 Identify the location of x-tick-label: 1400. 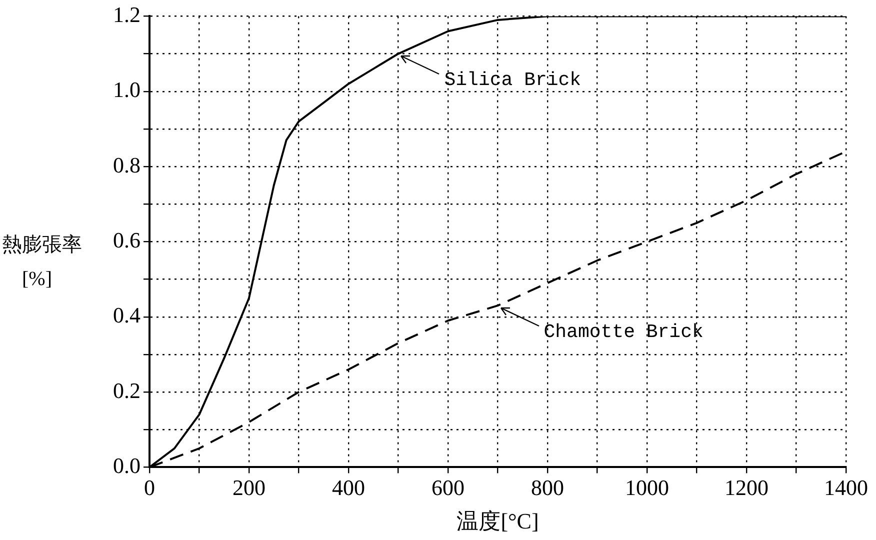
(846, 487).